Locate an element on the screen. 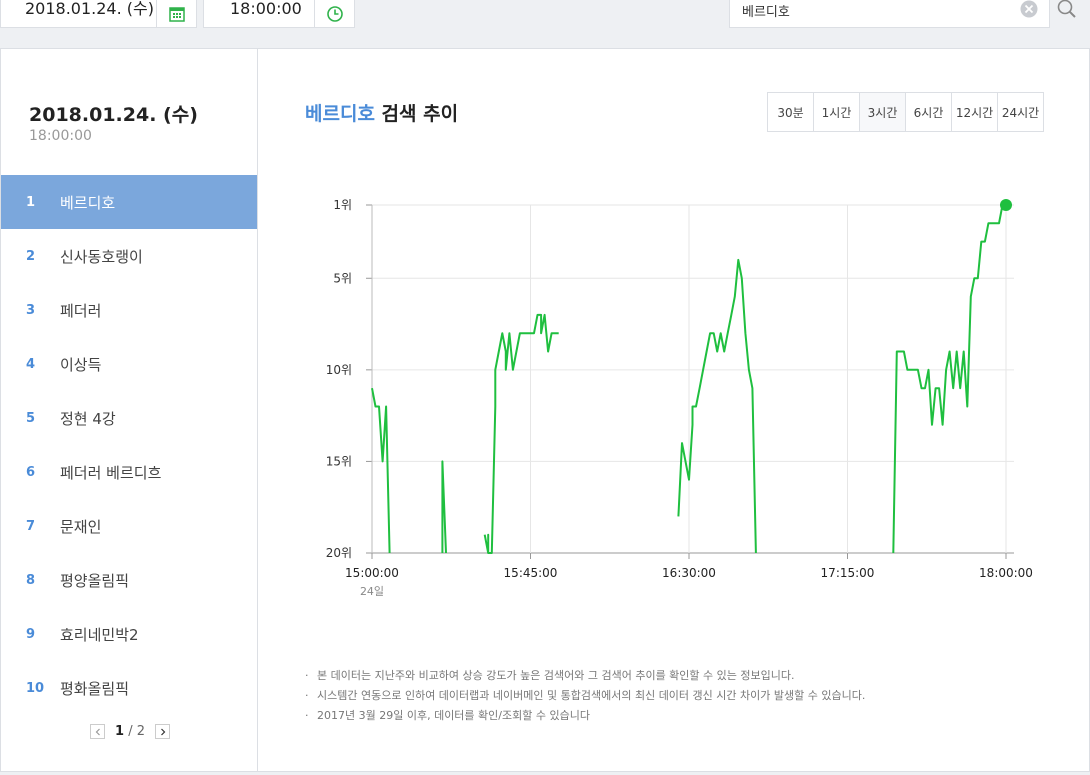  bottom-strip is located at coordinates (545, 773).